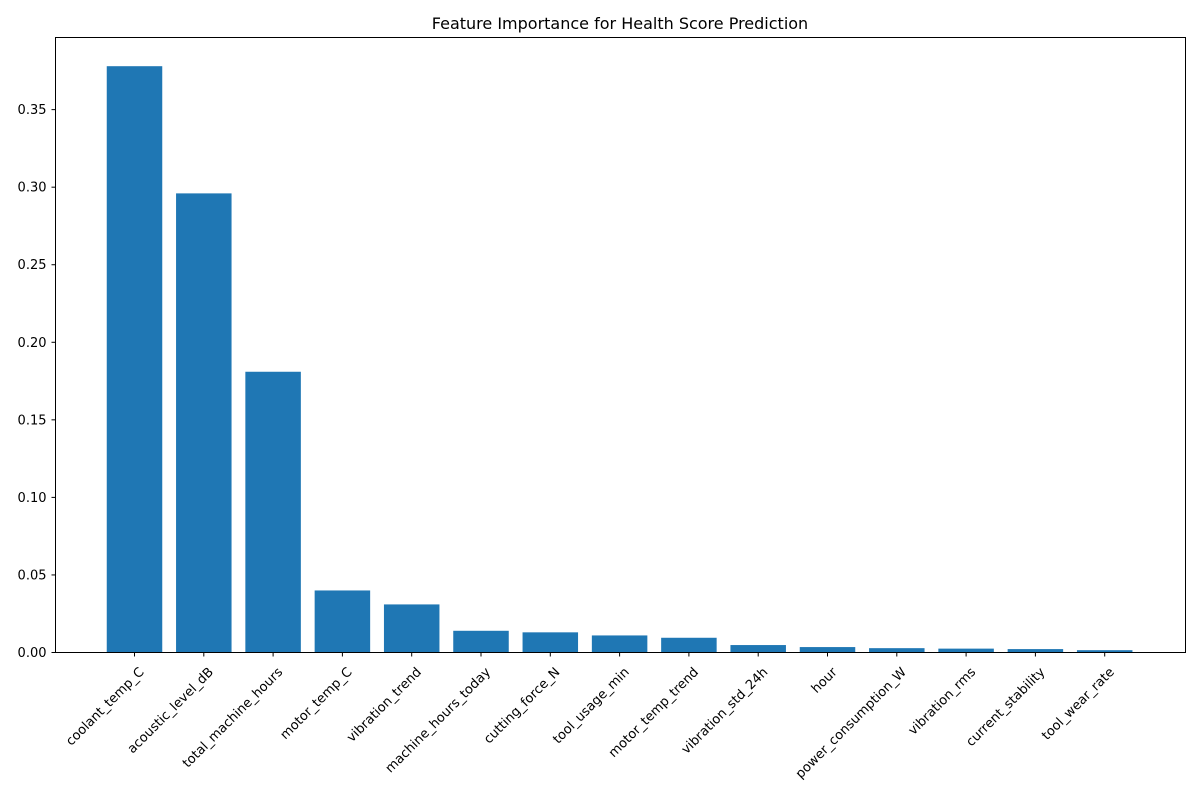  Describe the element at coordinates (317, 704) in the screenshot. I see `x-tick-label: motor_temp_C` at that location.